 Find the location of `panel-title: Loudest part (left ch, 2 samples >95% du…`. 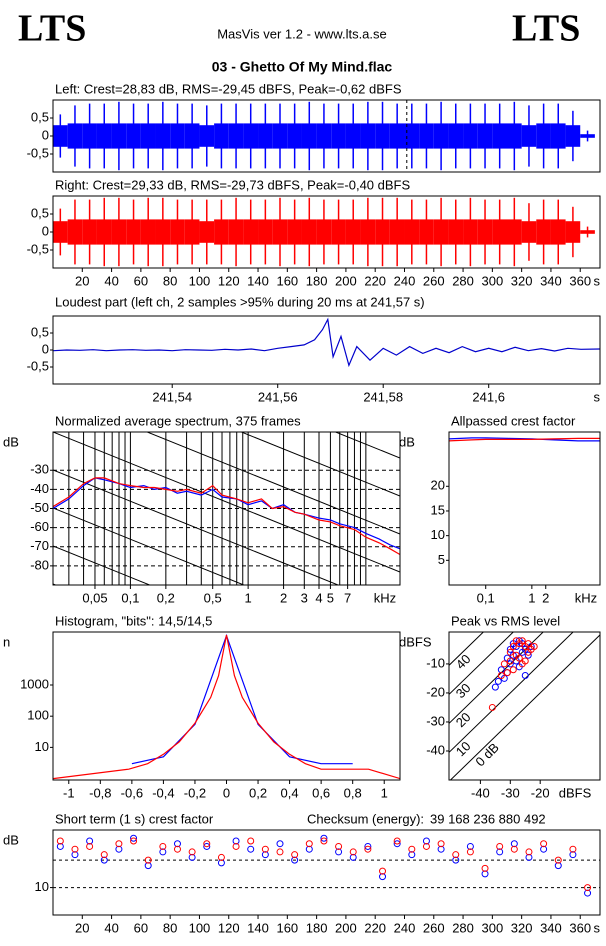

panel-title: Loudest part (left ch, 2 samples >95% du… is located at coordinates (240, 301).